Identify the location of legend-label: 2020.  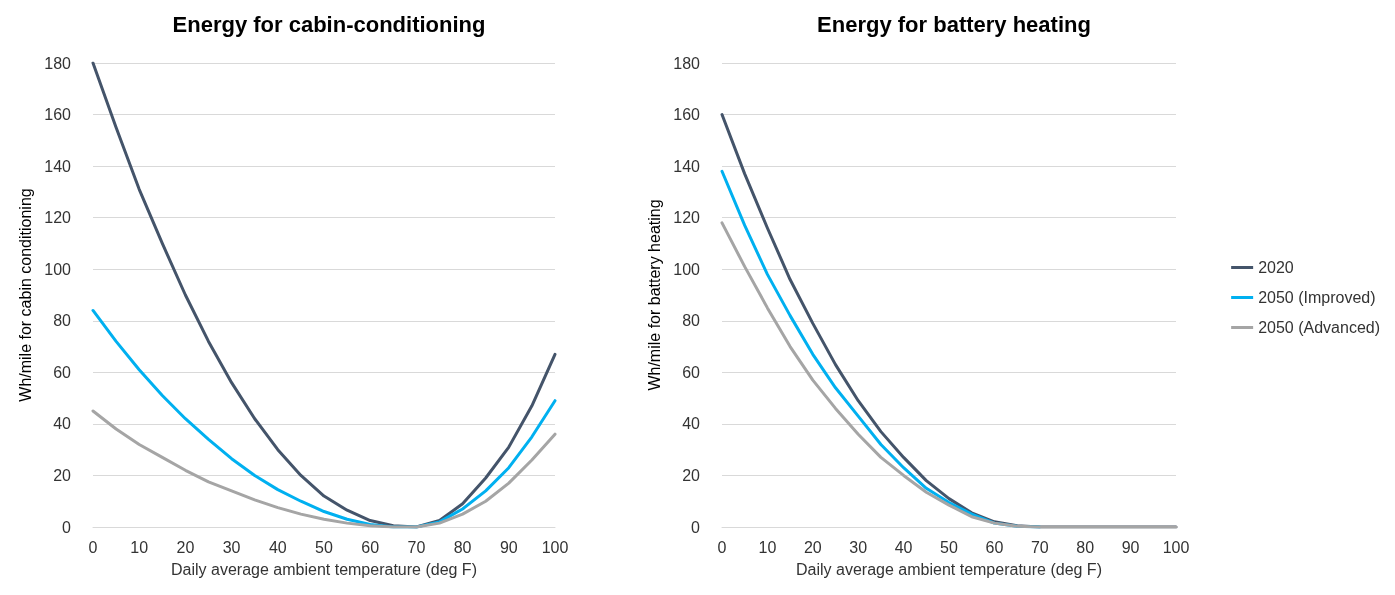
(1276, 267).